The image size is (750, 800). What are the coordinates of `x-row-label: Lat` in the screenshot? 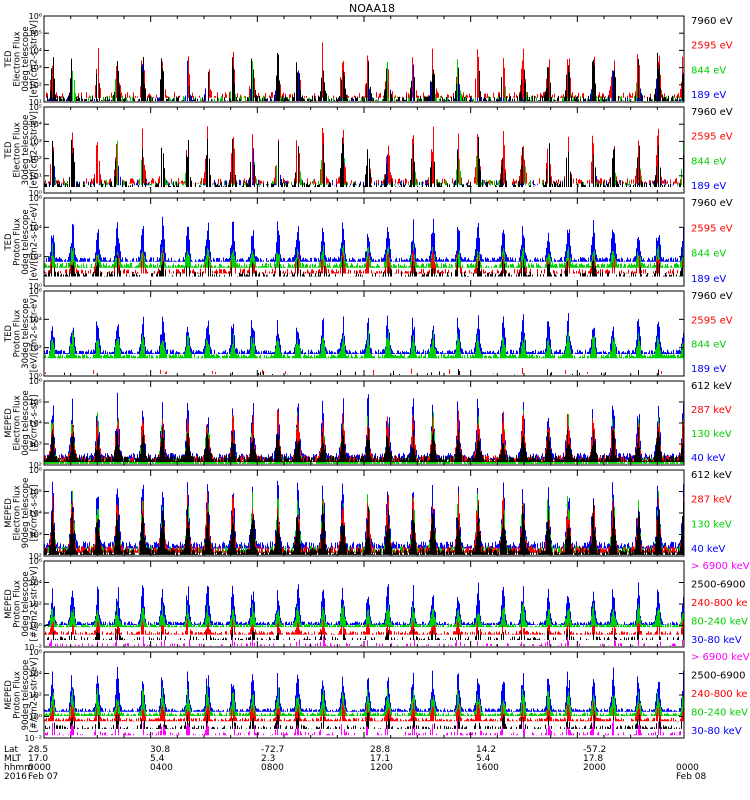 It's located at (11, 750).